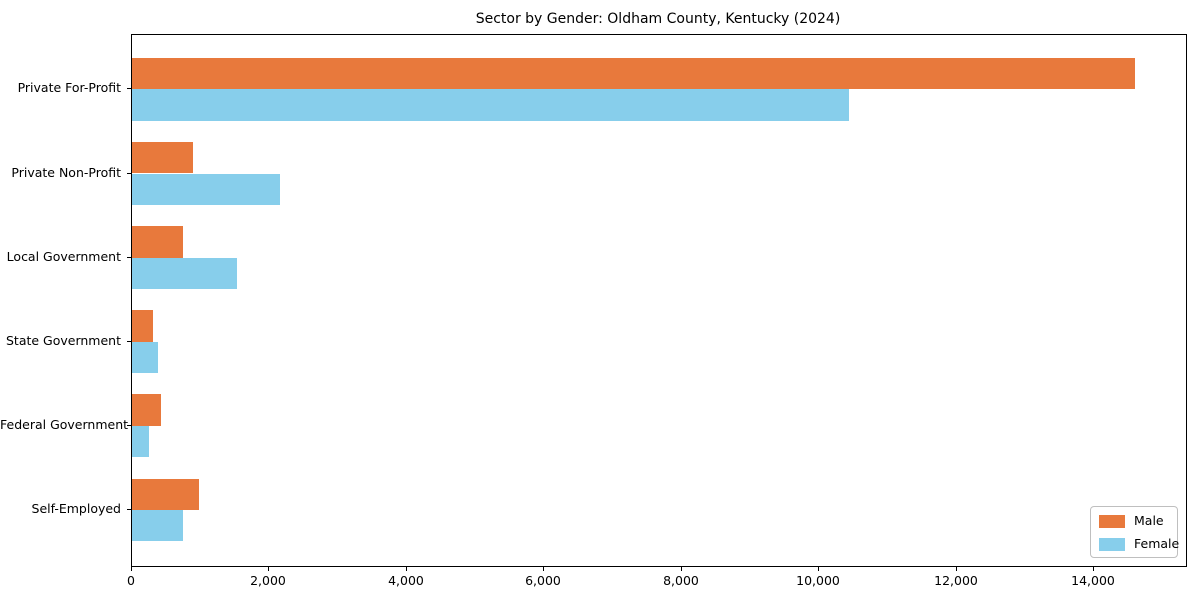 This screenshot has height=600, width=1200. What do you see at coordinates (206, 189) in the screenshot?
I see `bar-female-private-non-profit` at bounding box center [206, 189].